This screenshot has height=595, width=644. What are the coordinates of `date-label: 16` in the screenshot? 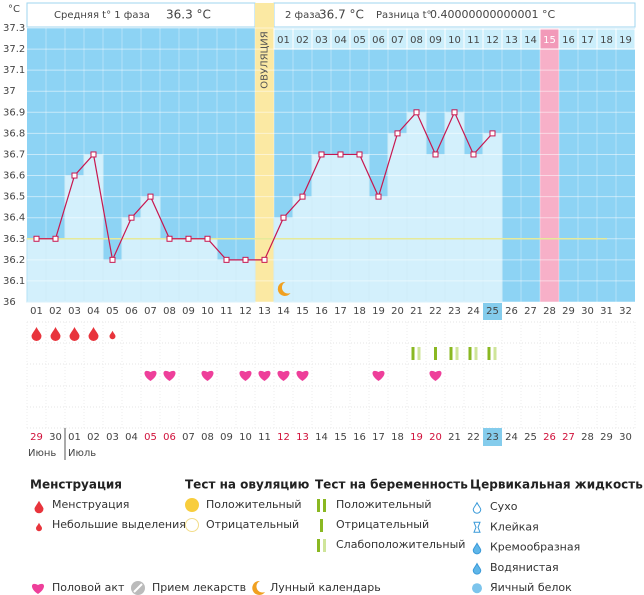 It's located at (359, 437).